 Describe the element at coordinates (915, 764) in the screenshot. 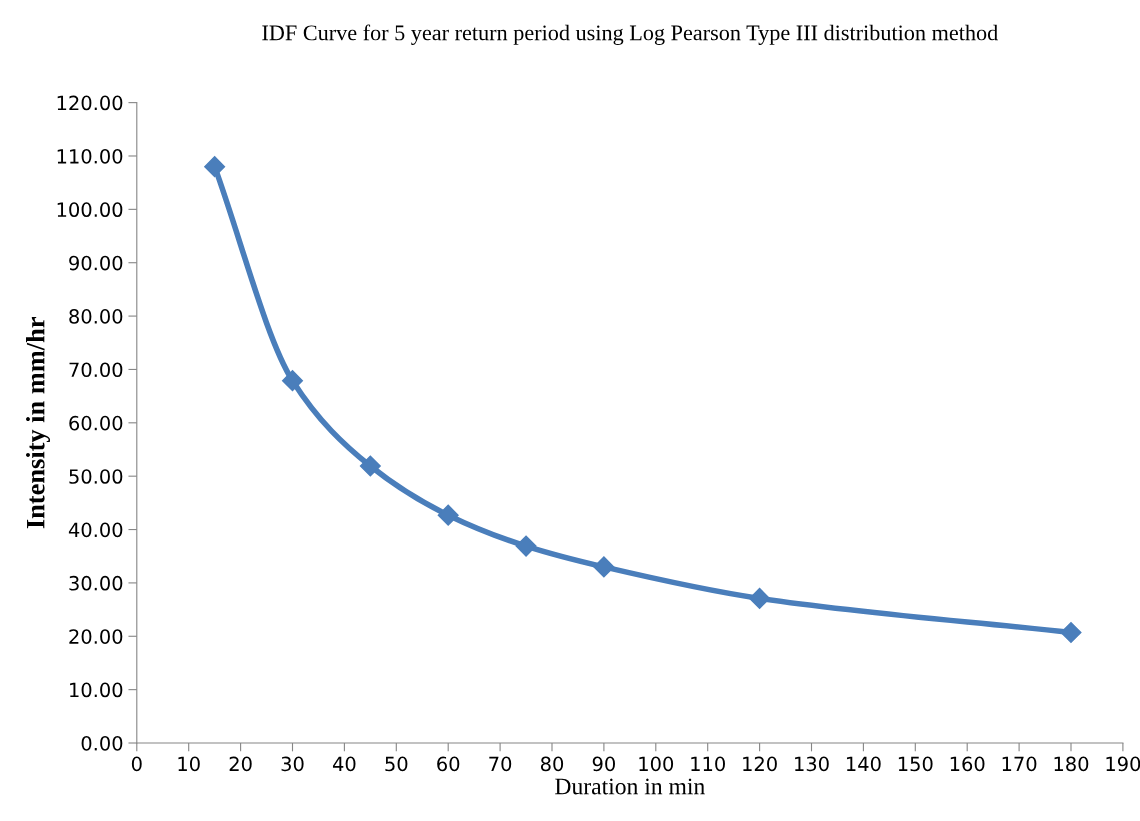

I see `x-tick-label: 150` at that location.